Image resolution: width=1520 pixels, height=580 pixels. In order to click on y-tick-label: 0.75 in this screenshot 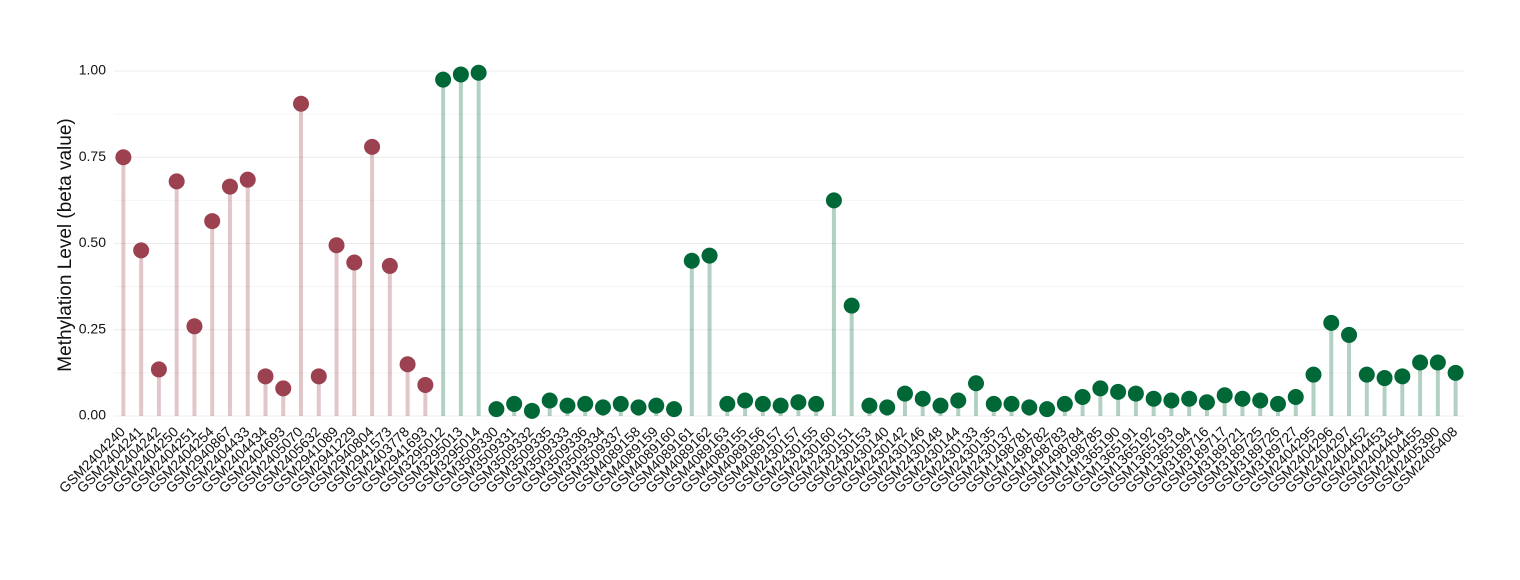, I will do `click(92, 156)`.